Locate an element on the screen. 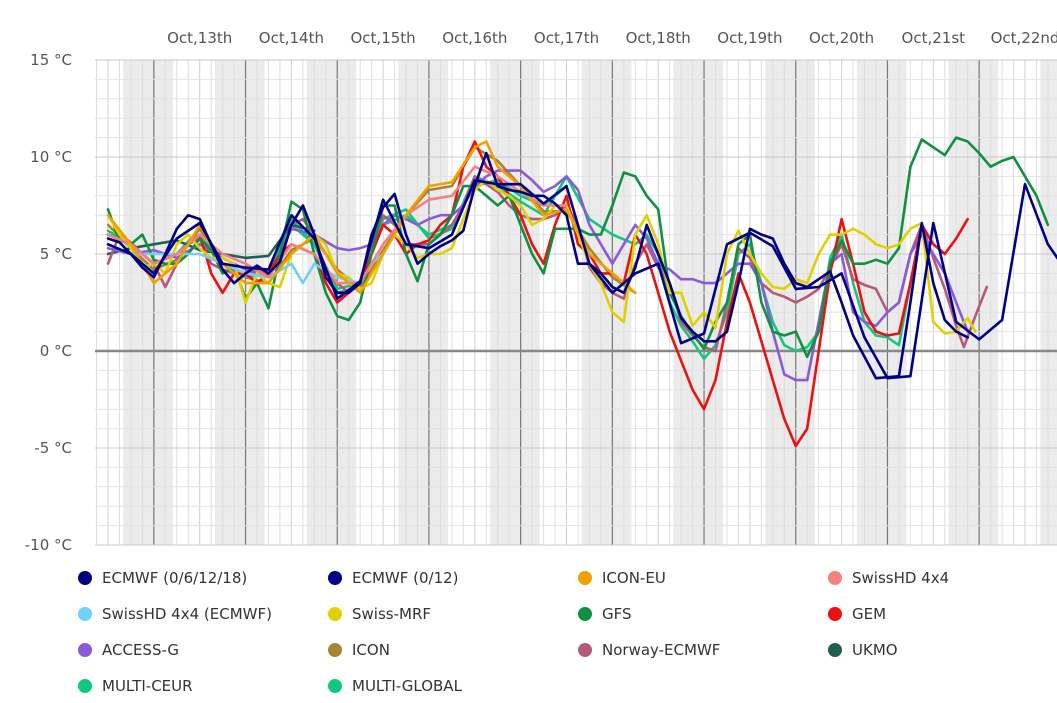 The width and height of the screenshot is (1057, 703). x-date-label: Oct,15th is located at coordinates (383, 38).